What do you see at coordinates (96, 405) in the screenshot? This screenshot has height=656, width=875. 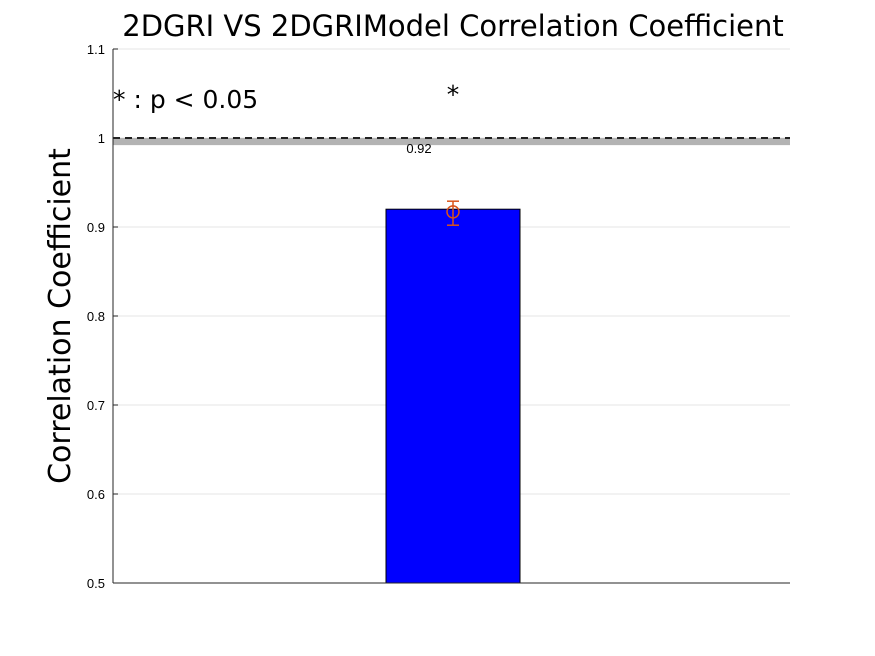 I see `y-tick-label: 0.7` at bounding box center [96, 405].